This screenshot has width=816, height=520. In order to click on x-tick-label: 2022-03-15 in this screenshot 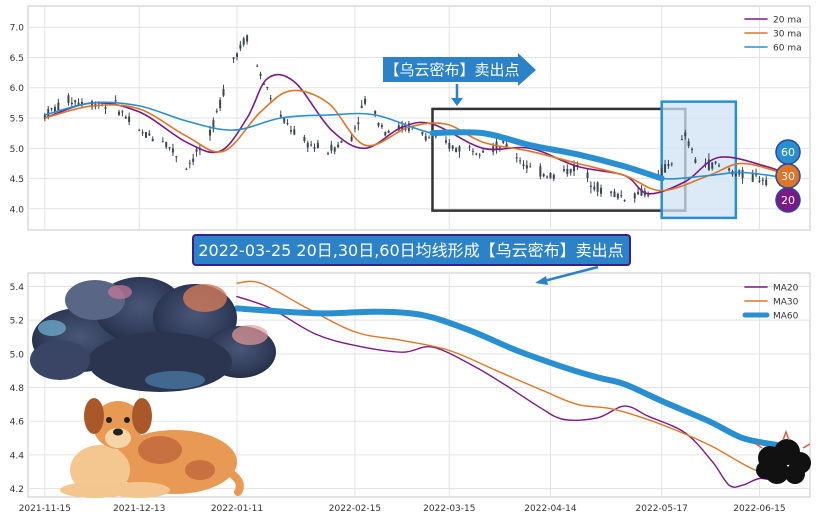, I will do `click(449, 509)`.